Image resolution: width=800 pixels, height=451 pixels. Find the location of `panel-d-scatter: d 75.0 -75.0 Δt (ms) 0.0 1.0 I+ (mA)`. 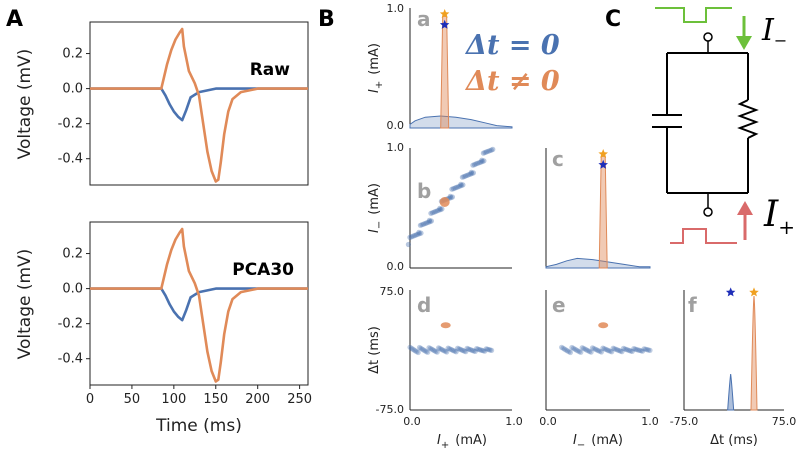

panel-d-scatter: d 75.0 -75.0 Δt (ms) 0.0 1.0 I+ (mA) is located at coordinates (445, 368).